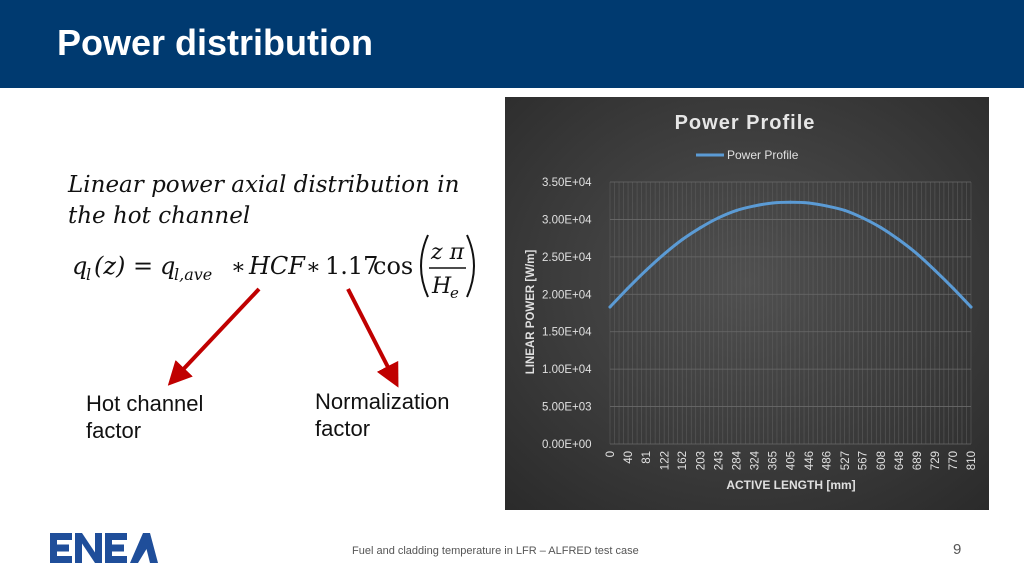 The width and height of the screenshot is (1024, 576). Describe the element at coordinates (104, 548) in the screenshot. I see `enea-logo` at that location.